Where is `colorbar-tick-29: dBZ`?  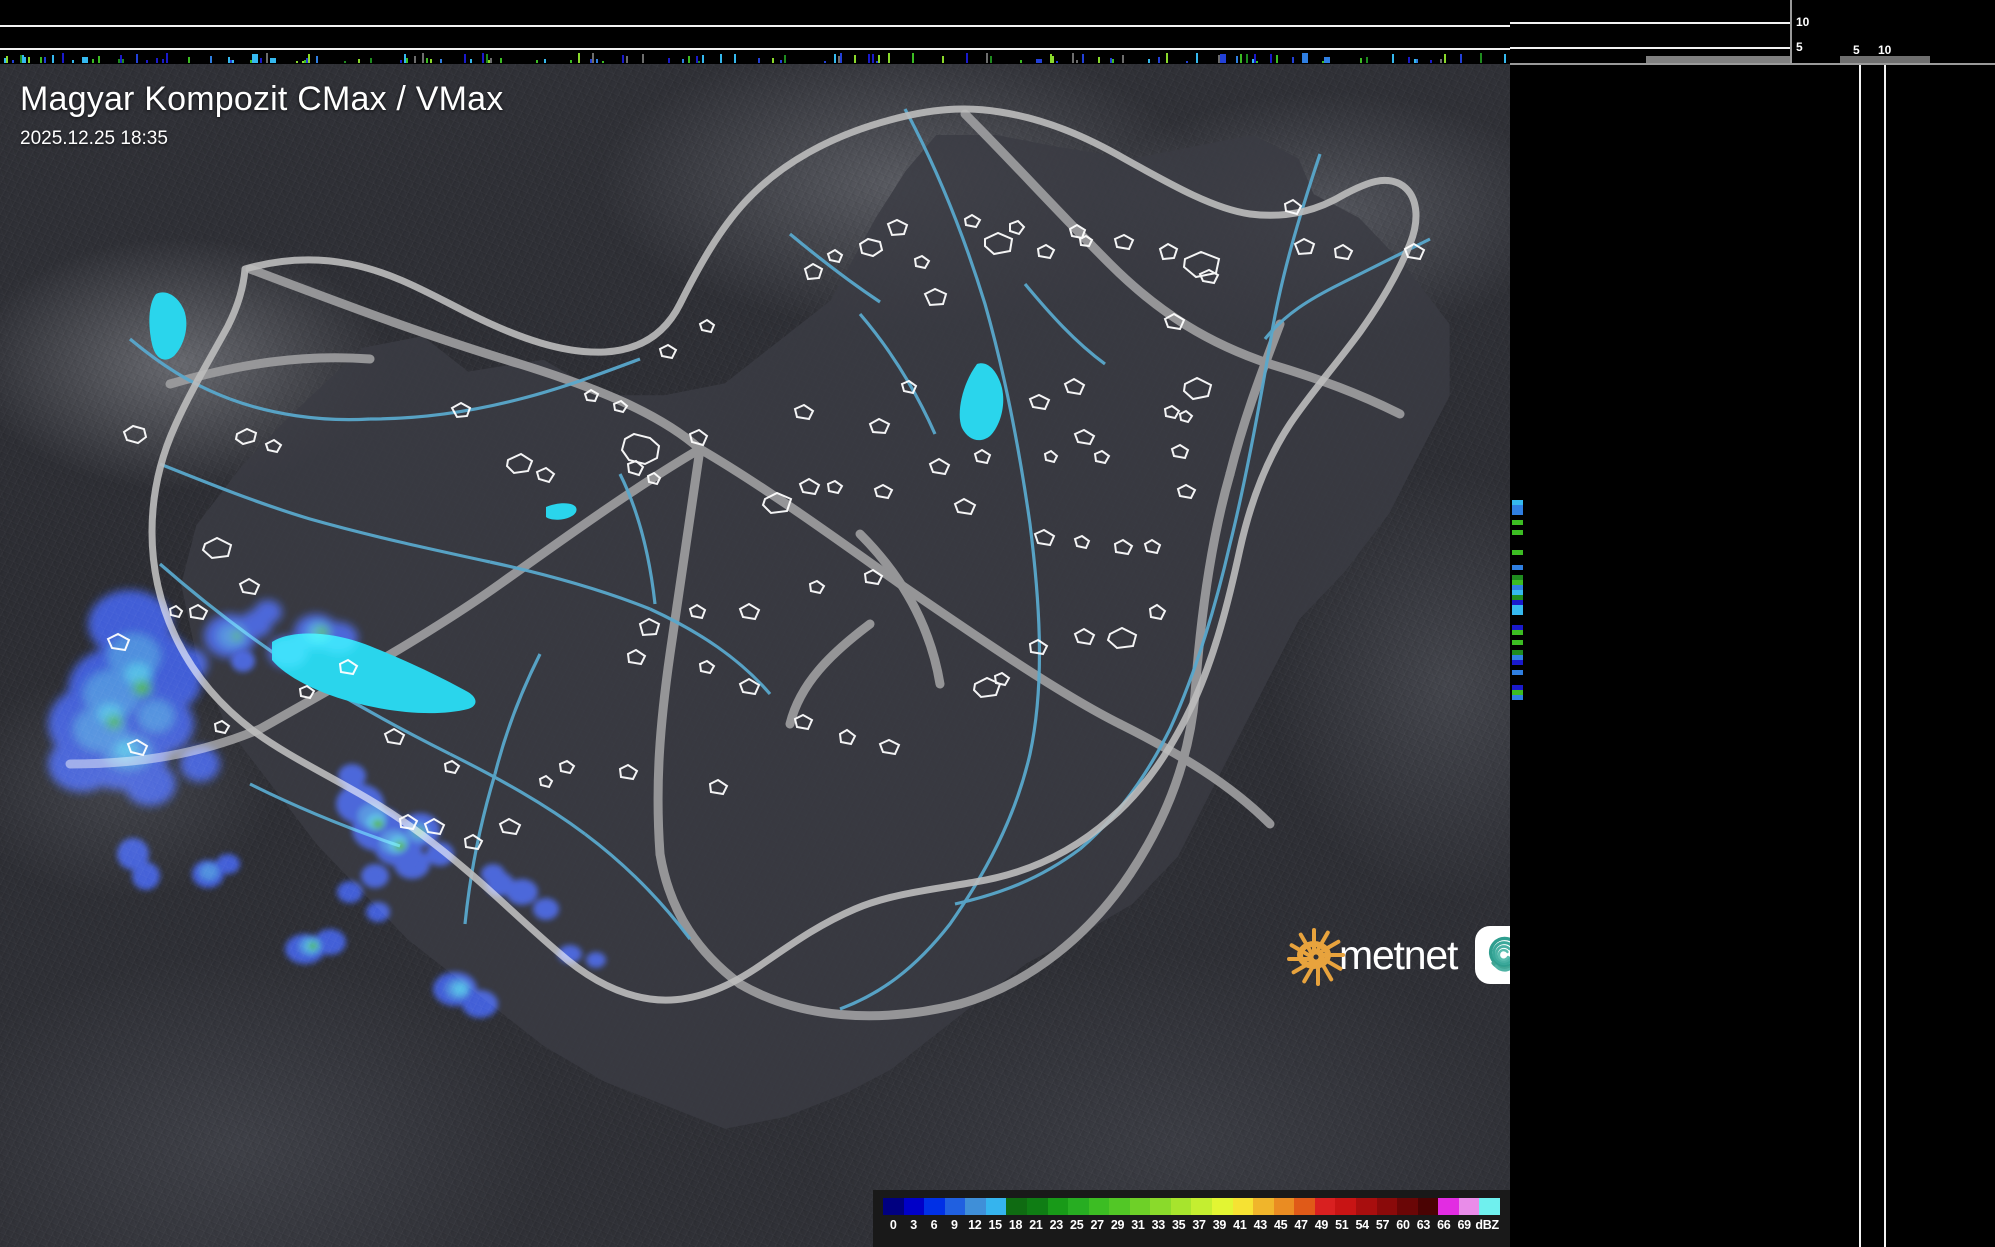 colorbar-tick-29: dBZ is located at coordinates (1487, 1225).